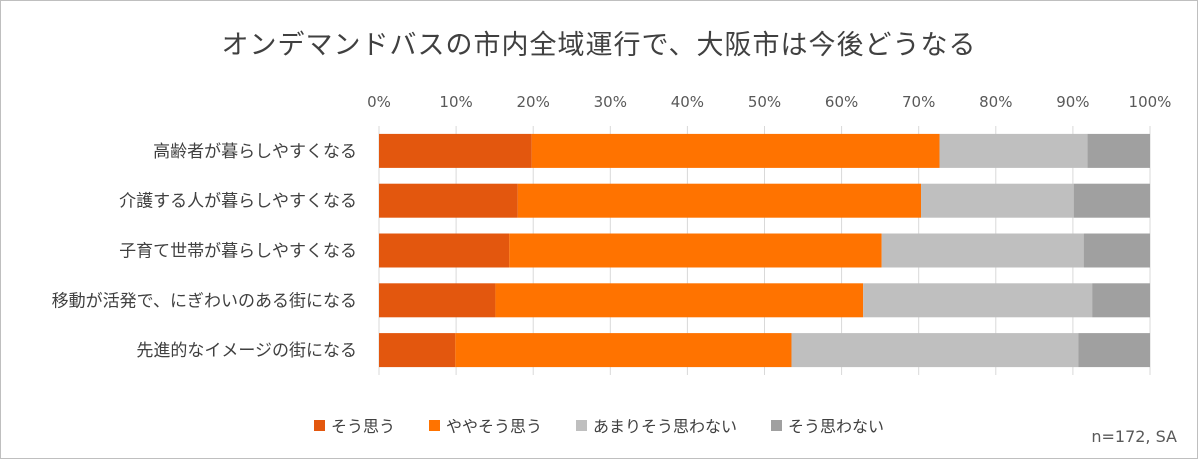 The height and width of the screenshot is (459, 1198). What do you see at coordinates (1072, 102) in the screenshot?
I see `x-tick-label: 90%` at bounding box center [1072, 102].